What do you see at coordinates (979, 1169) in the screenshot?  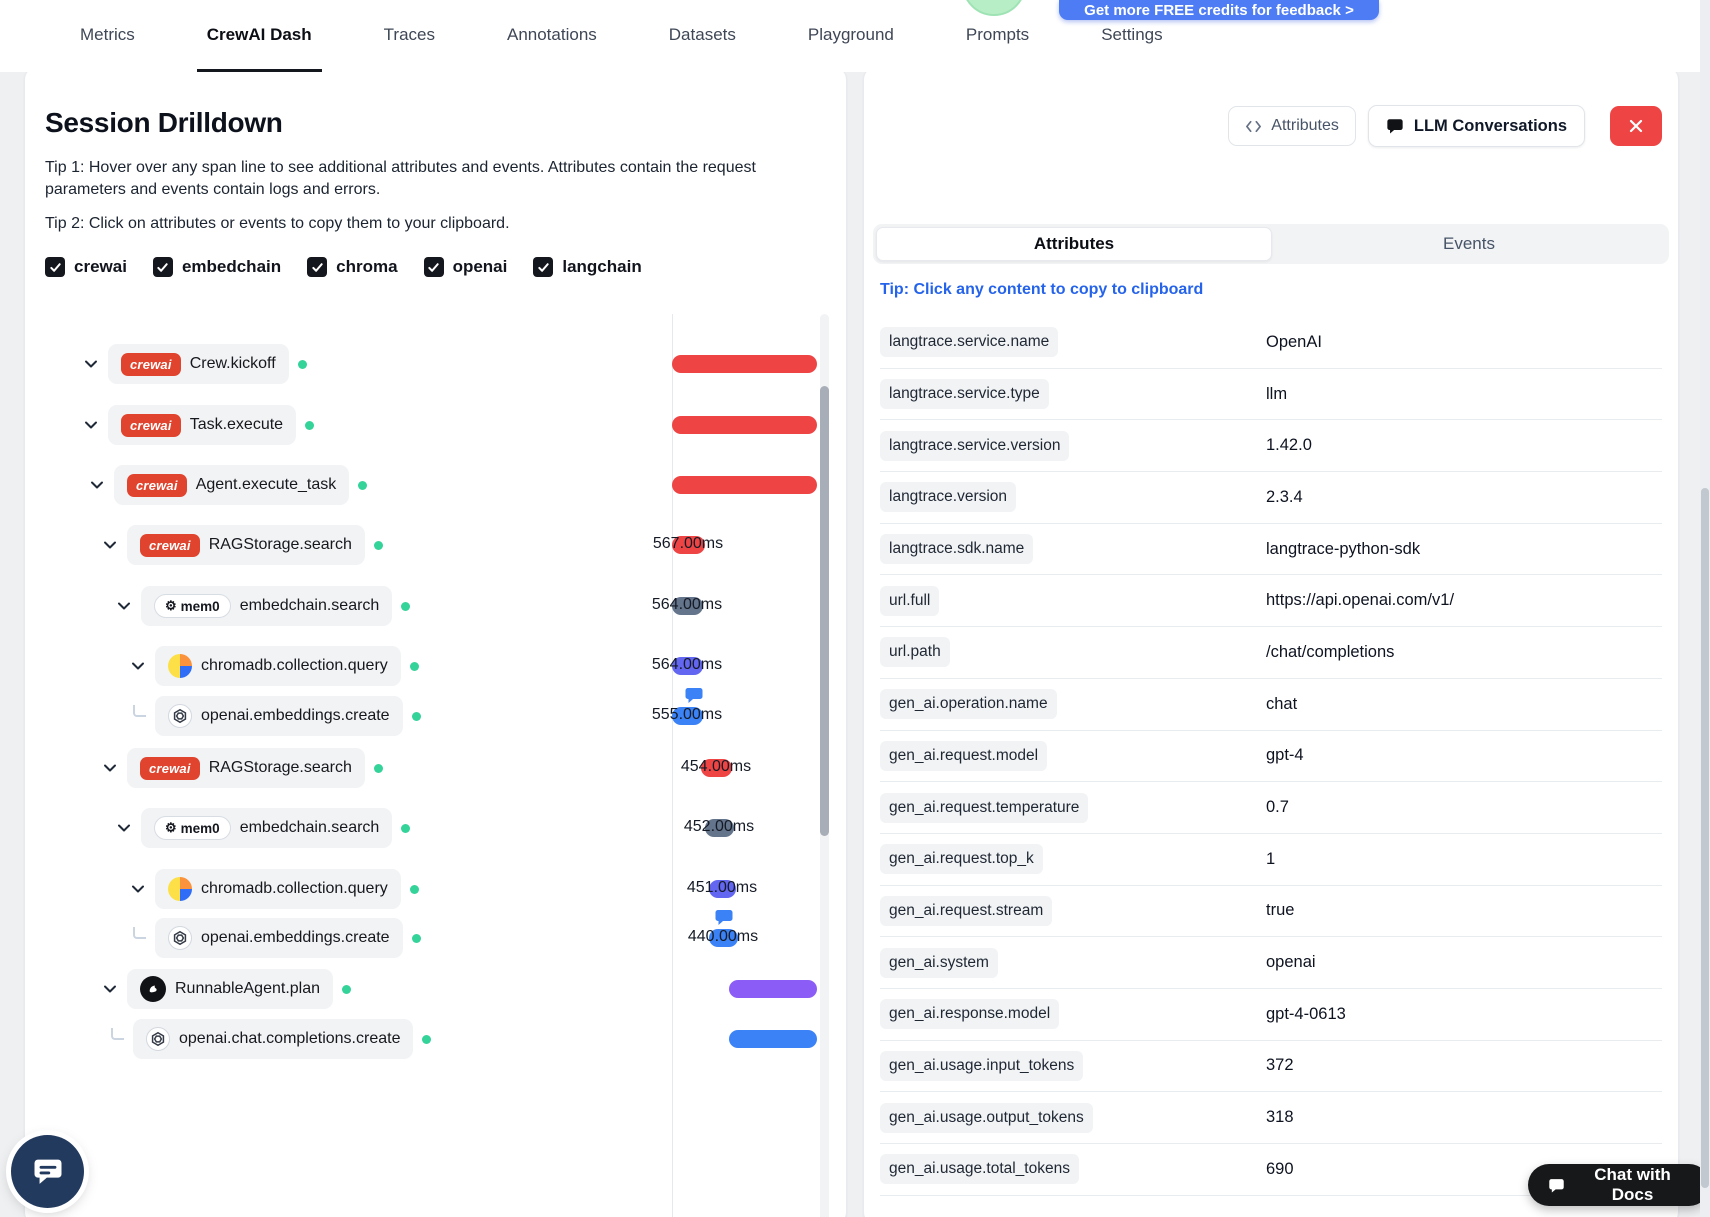 I see `attribute-key: gen_ai.usage.total_tokens` at bounding box center [979, 1169].